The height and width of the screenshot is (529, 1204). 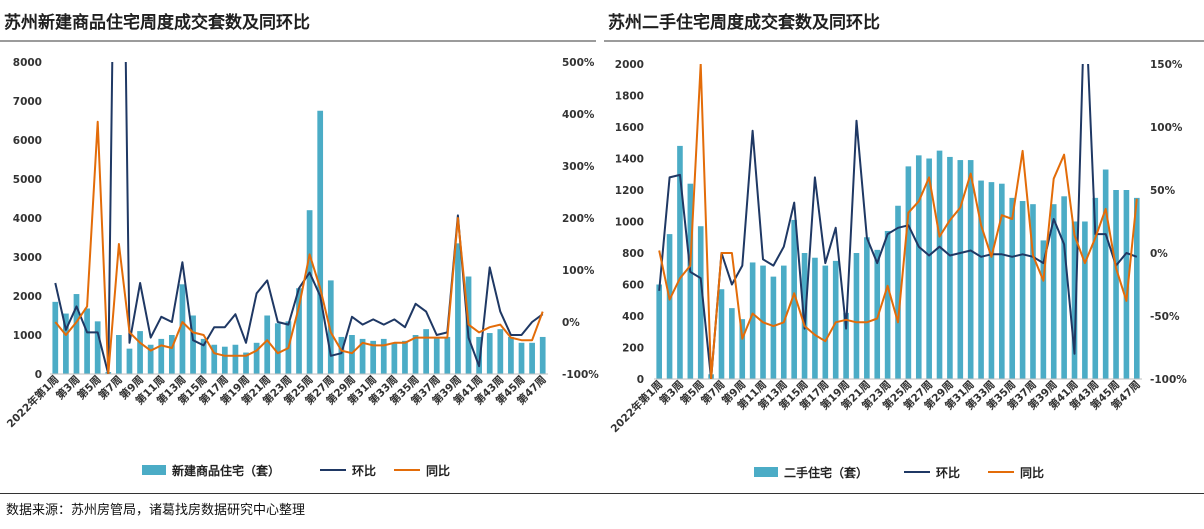 What do you see at coordinates (629, 223) in the screenshot?
I see `left-axis-tick-label: 1000` at bounding box center [629, 223].